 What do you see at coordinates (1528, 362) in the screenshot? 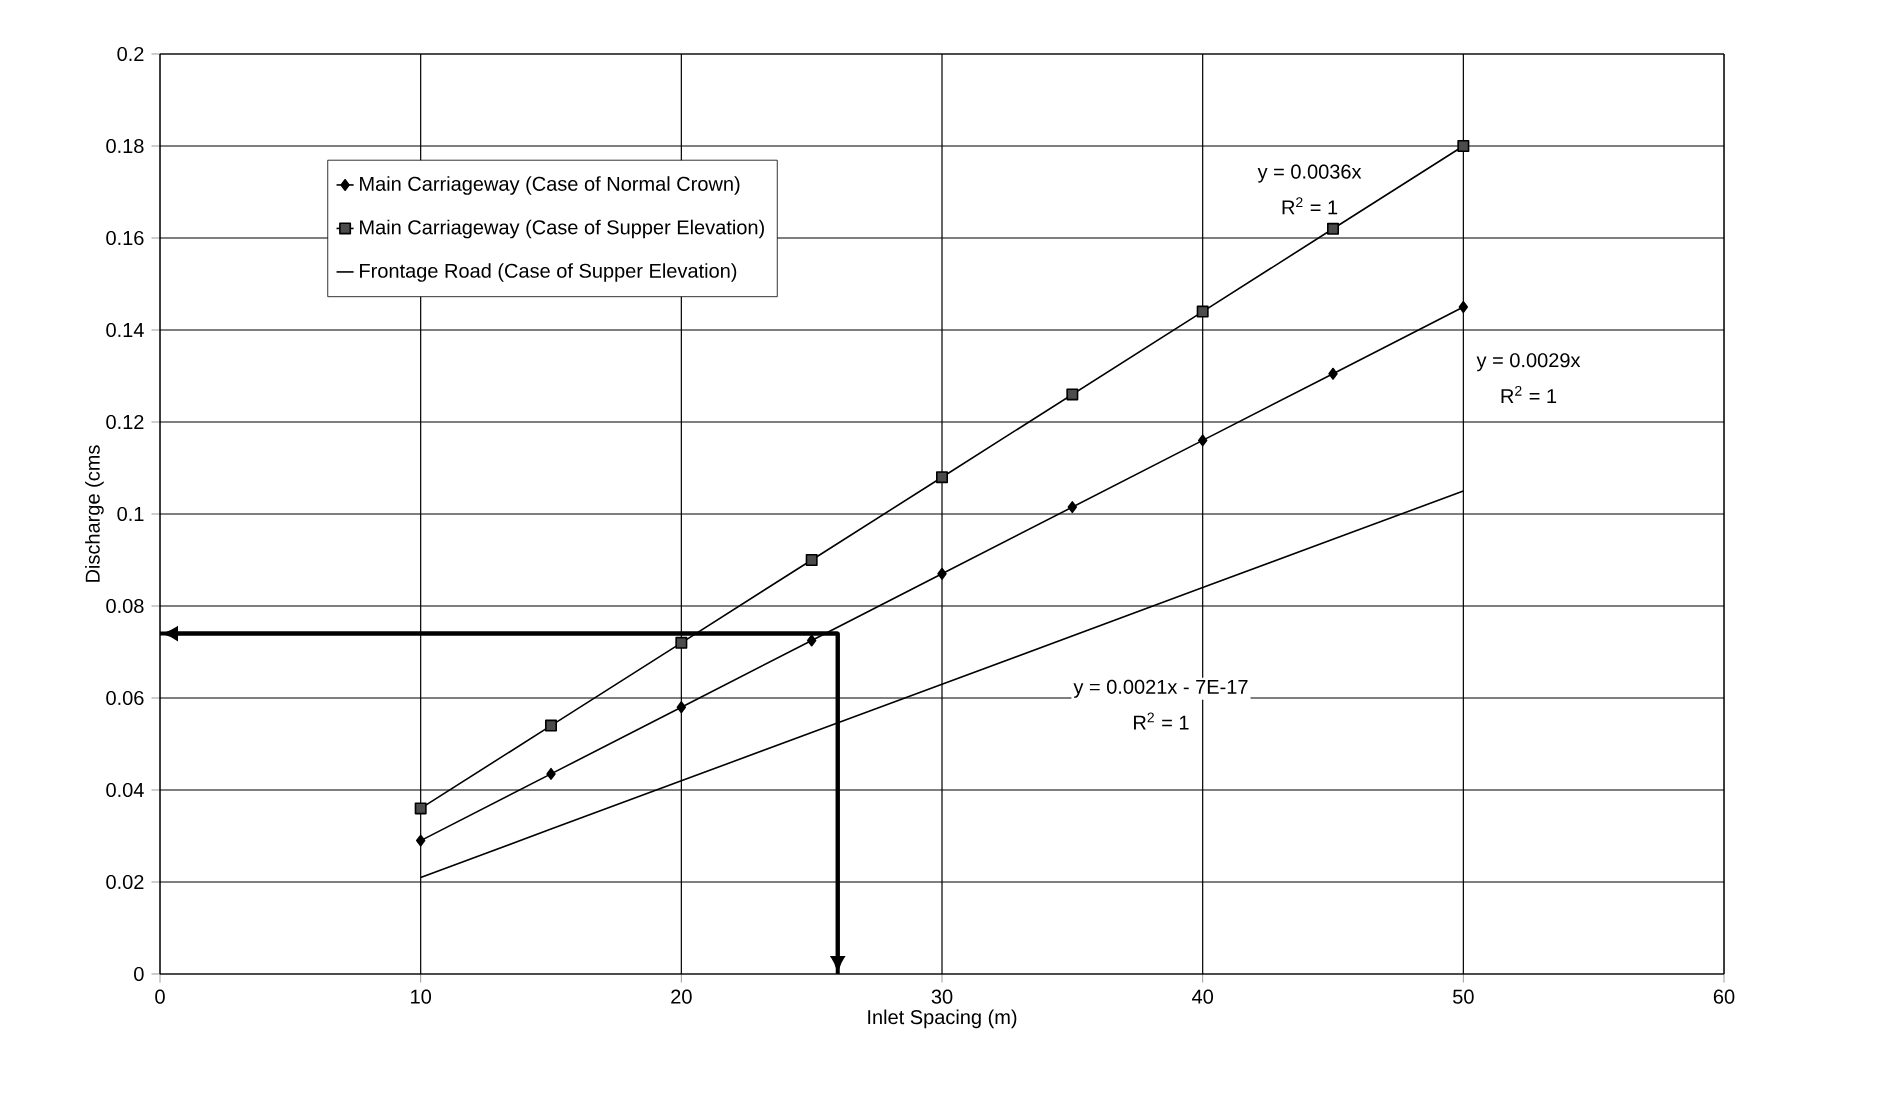
I see `annotation: y = 0.0029x` at bounding box center [1528, 362].